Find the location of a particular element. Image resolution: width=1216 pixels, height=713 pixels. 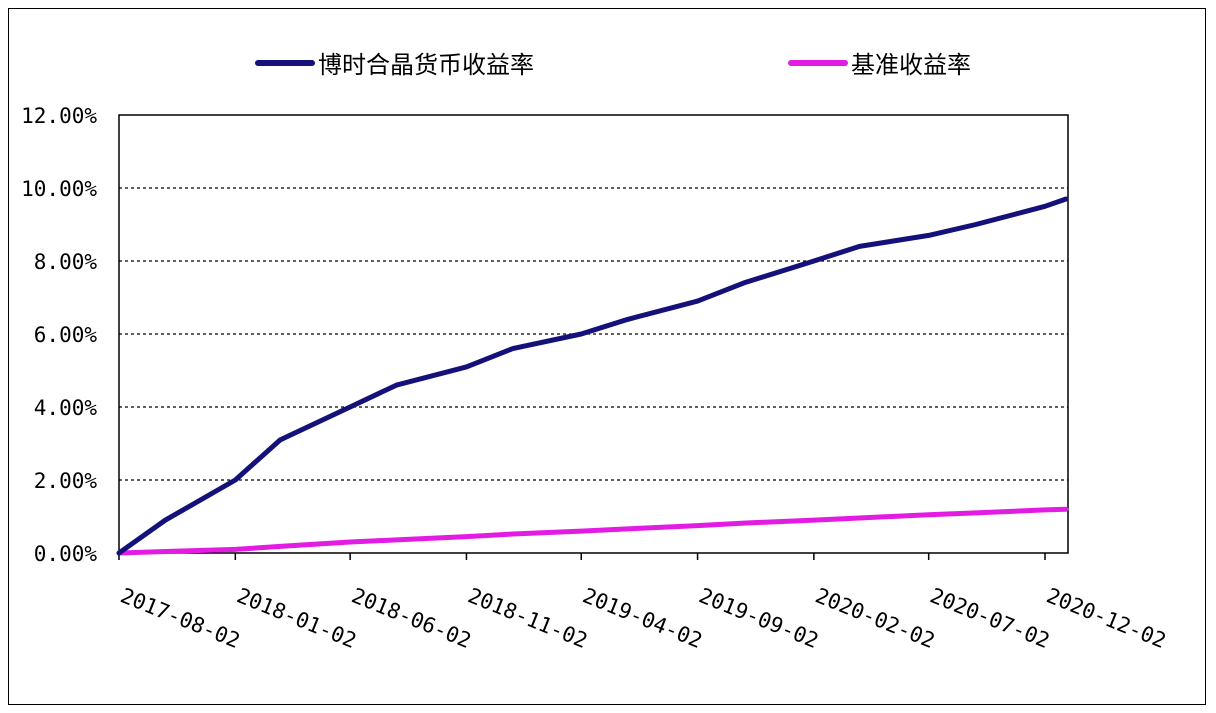

y-tick-label: 12.00% is located at coordinates (59, 116).